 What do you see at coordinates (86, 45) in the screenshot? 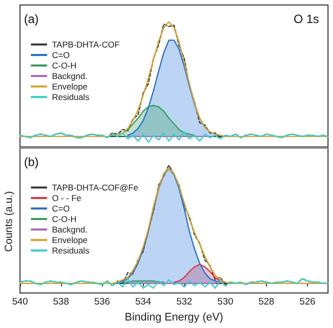
I see `legend-label: TAPB-DHTA-COF` at bounding box center [86, 45].